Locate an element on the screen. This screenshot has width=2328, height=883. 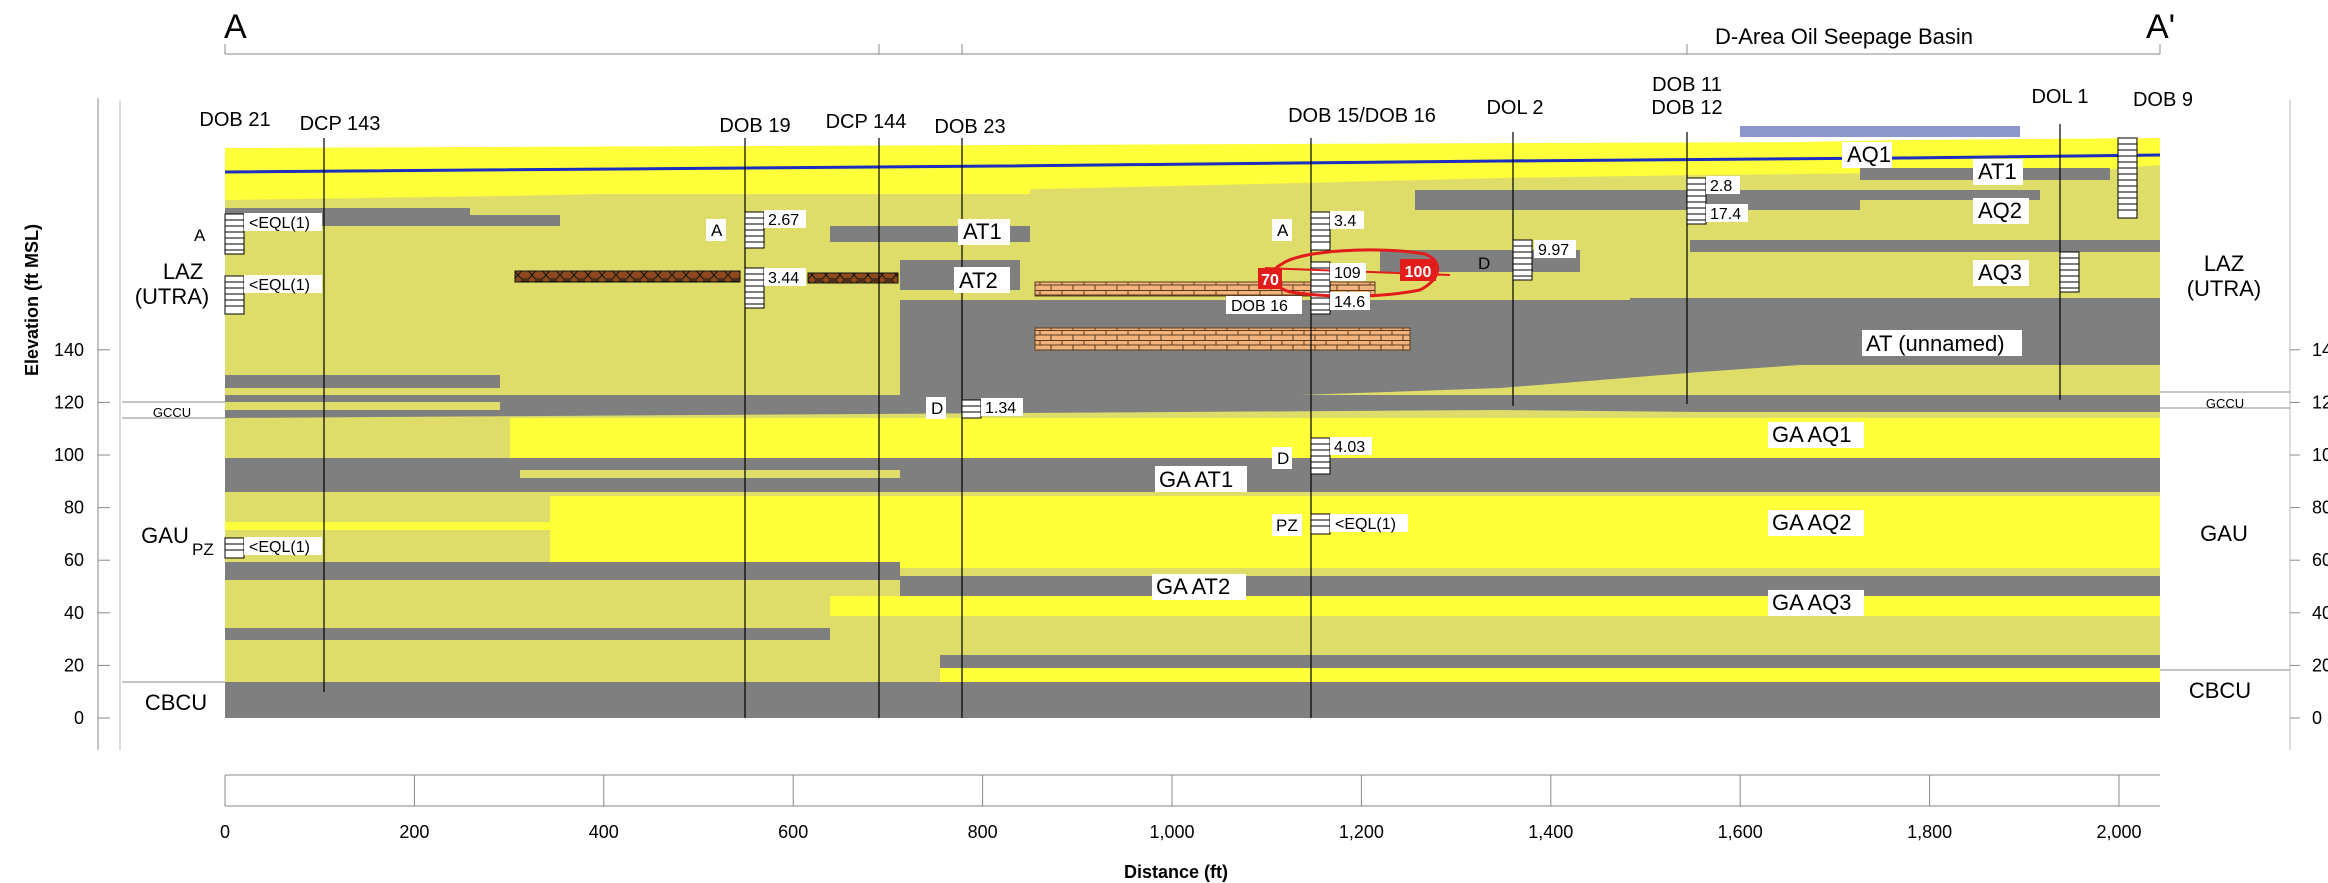
bright-lens-upper is located at coordinates (765, 185).